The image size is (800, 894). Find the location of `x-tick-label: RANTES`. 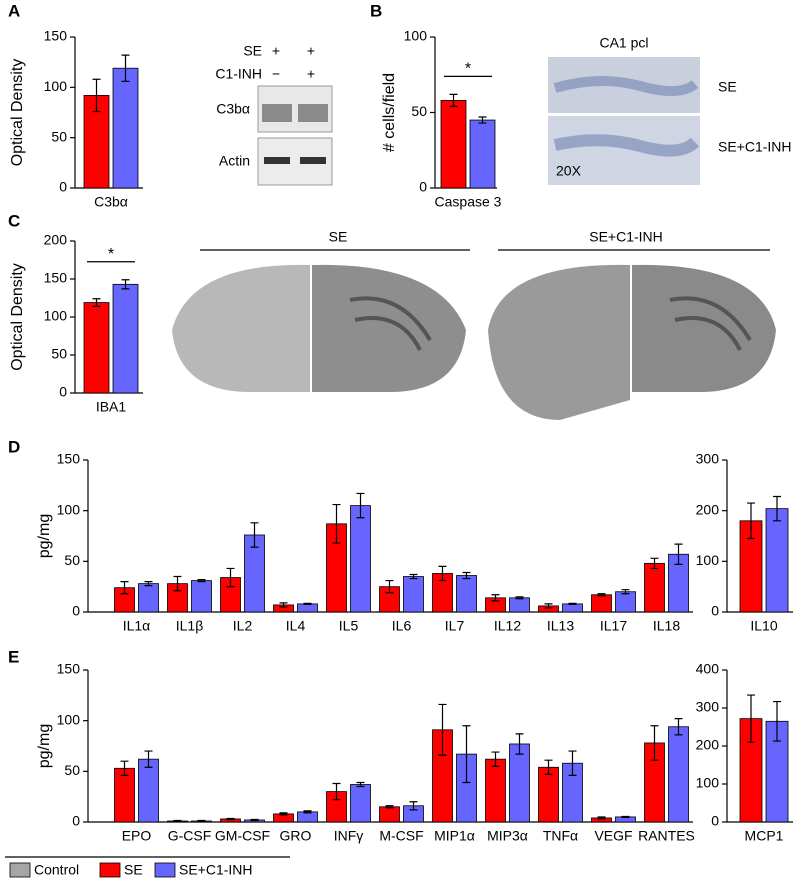

x-tick-label: RANTES is located at coordinates (666, 836).